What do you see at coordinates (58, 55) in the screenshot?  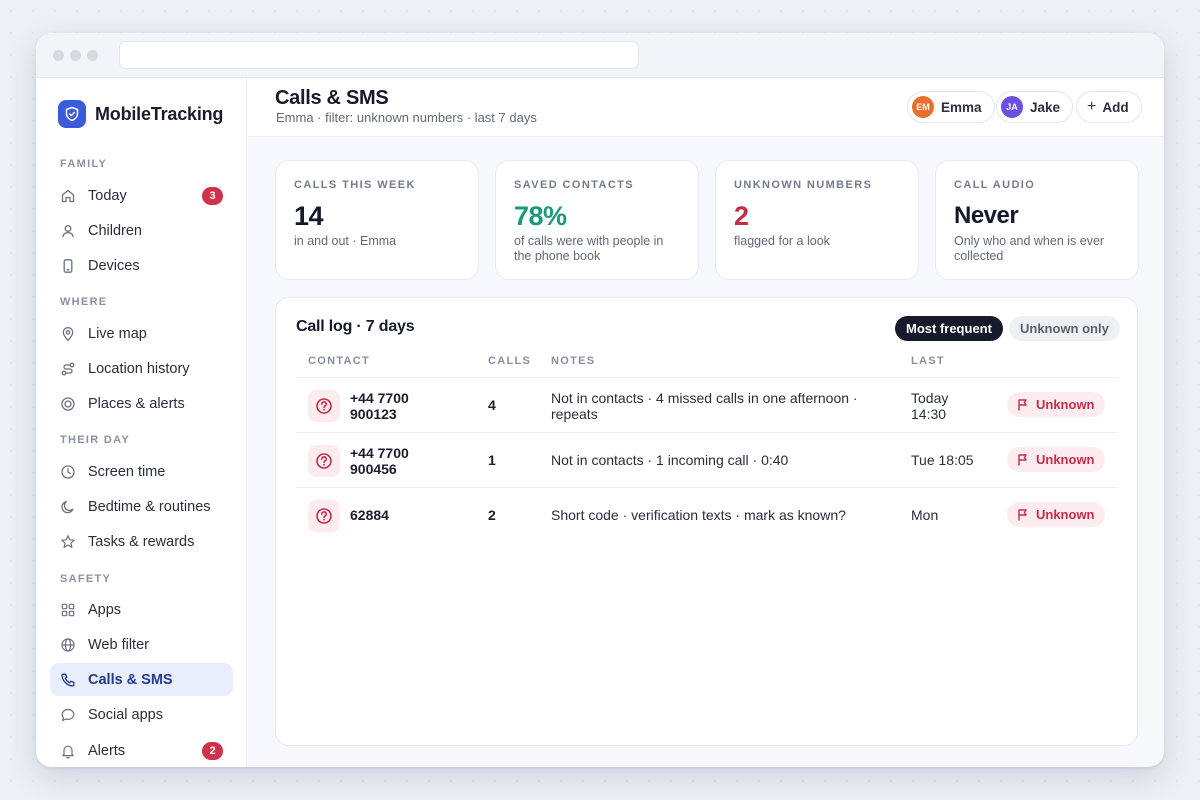 I see `window-close-dot` at bounding box center [58, 55].